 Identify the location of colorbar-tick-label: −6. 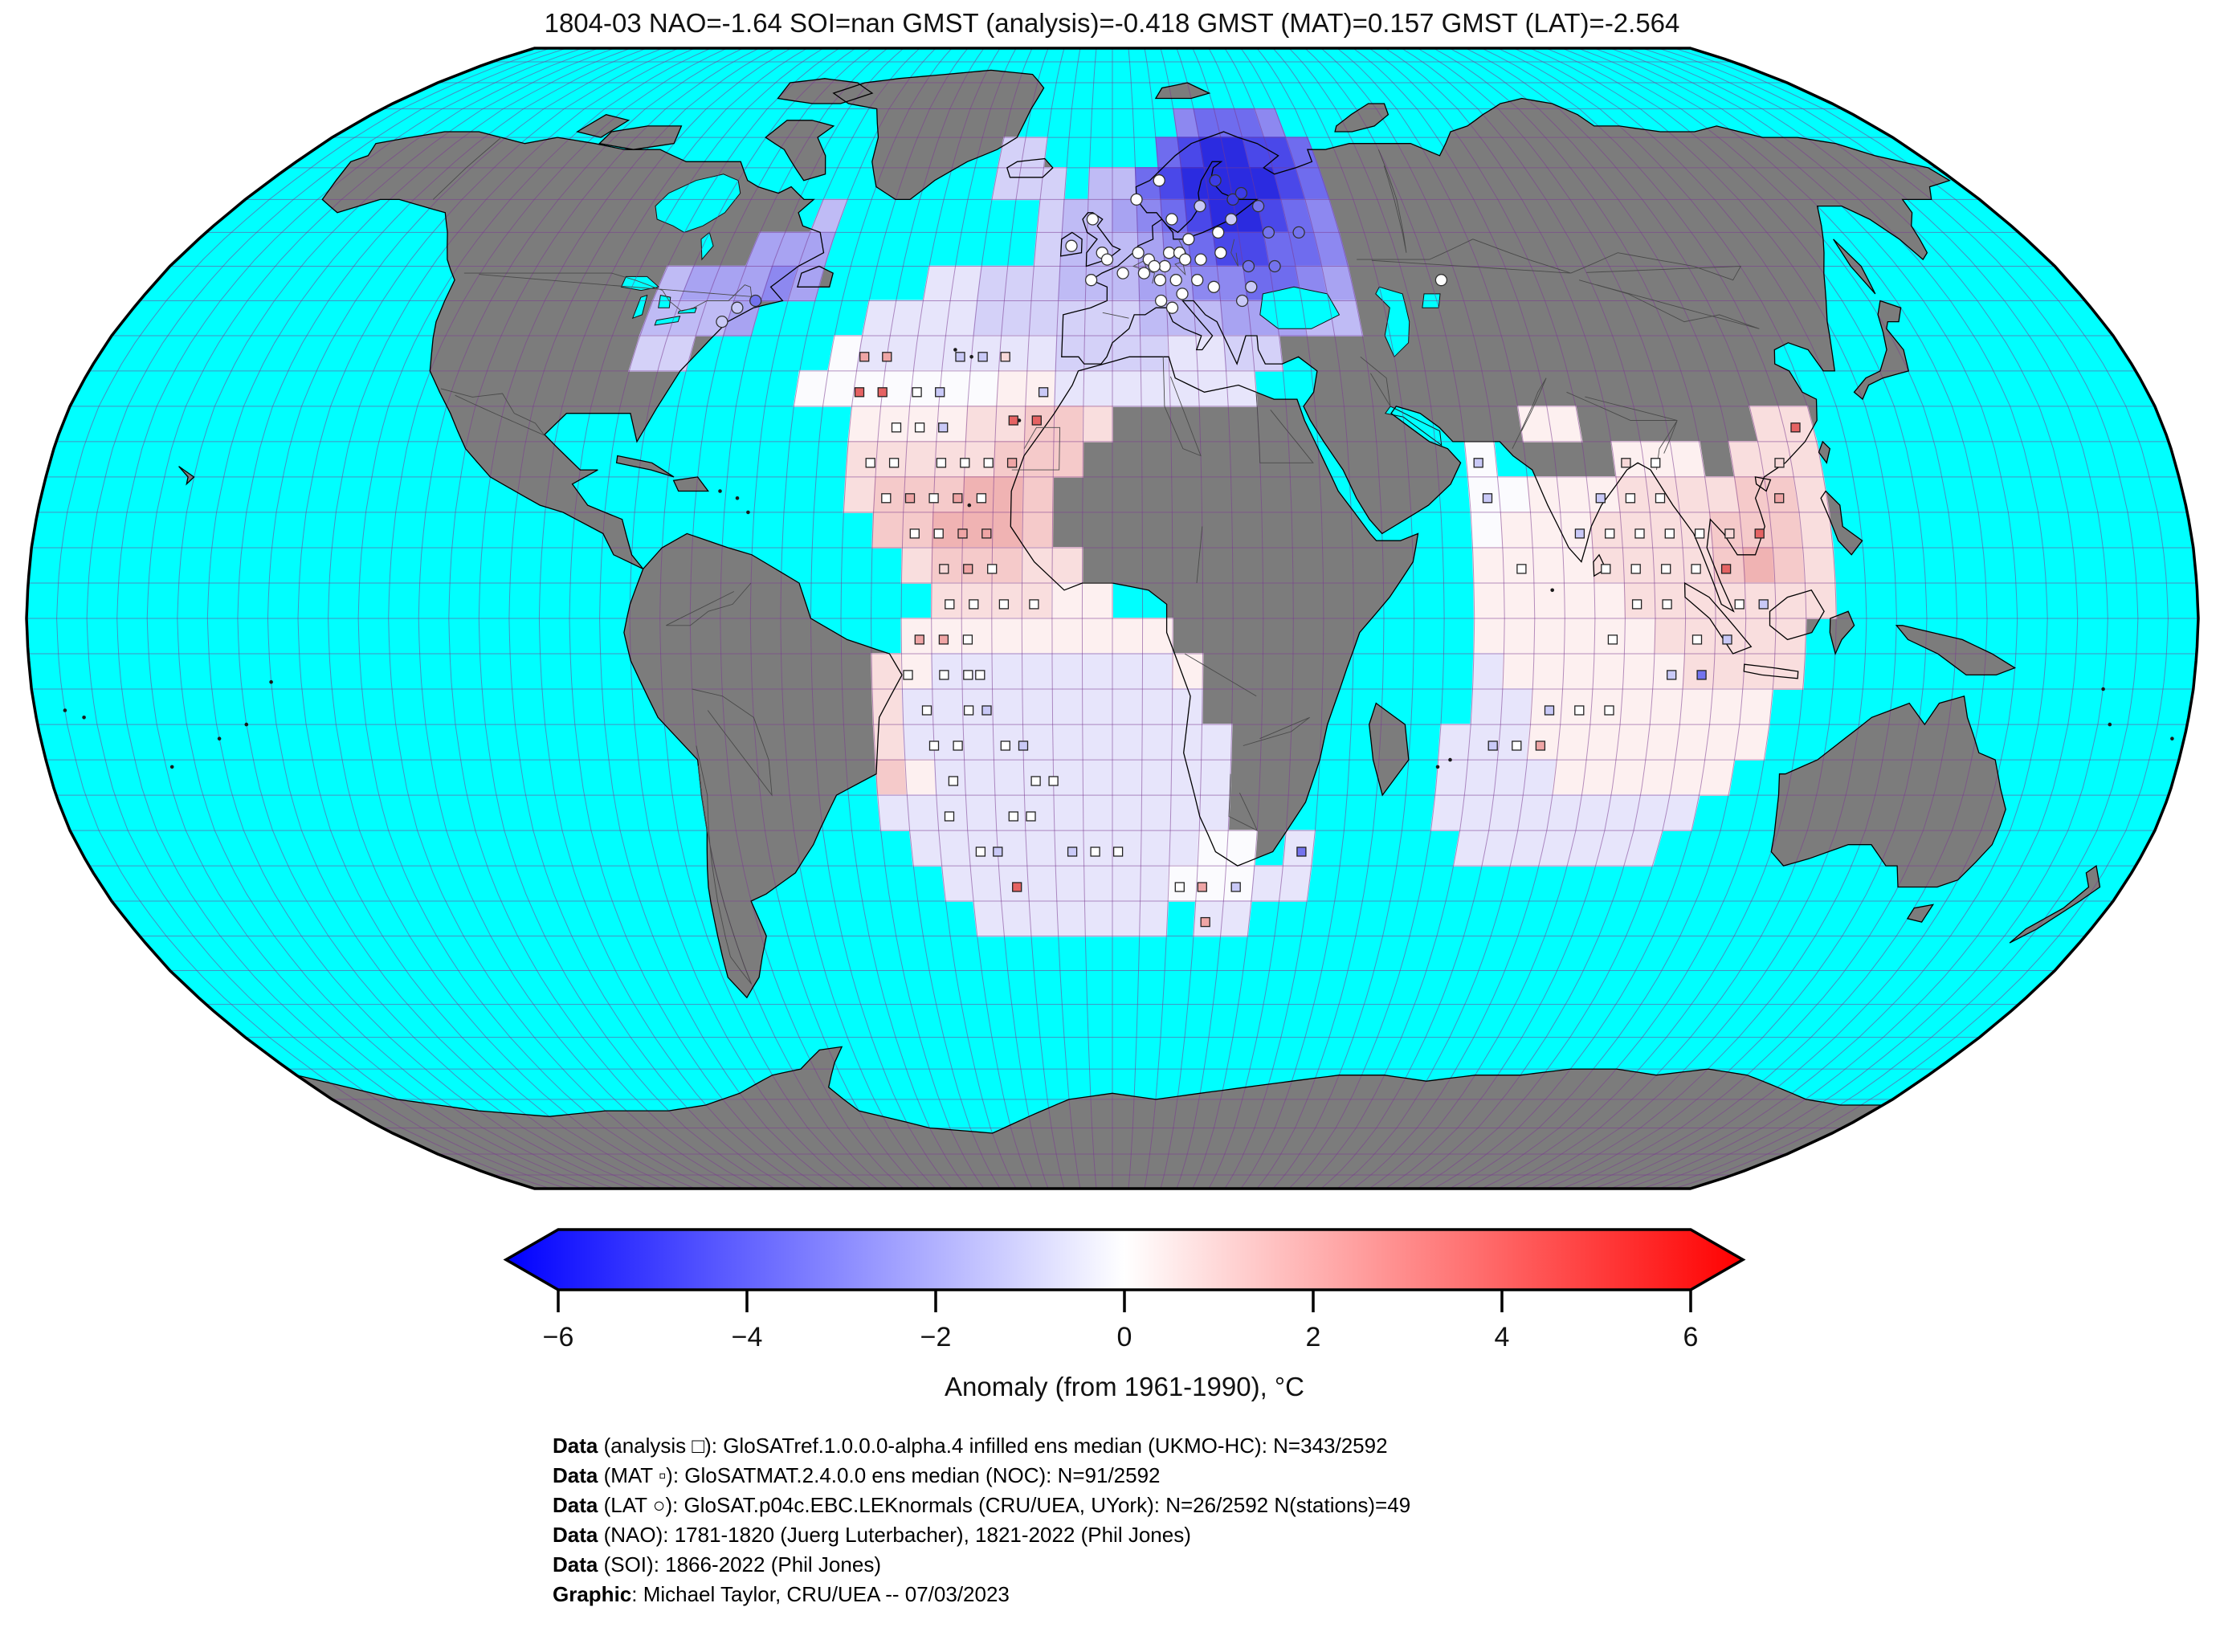
(558, 1337).